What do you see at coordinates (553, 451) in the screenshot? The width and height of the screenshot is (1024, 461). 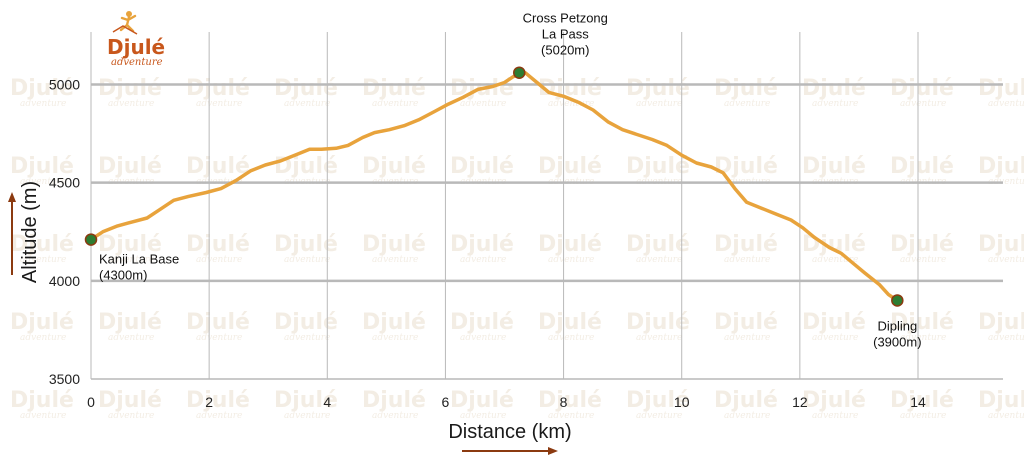 I see `x-axis-arrowhead` at bounding box center [553, 451].